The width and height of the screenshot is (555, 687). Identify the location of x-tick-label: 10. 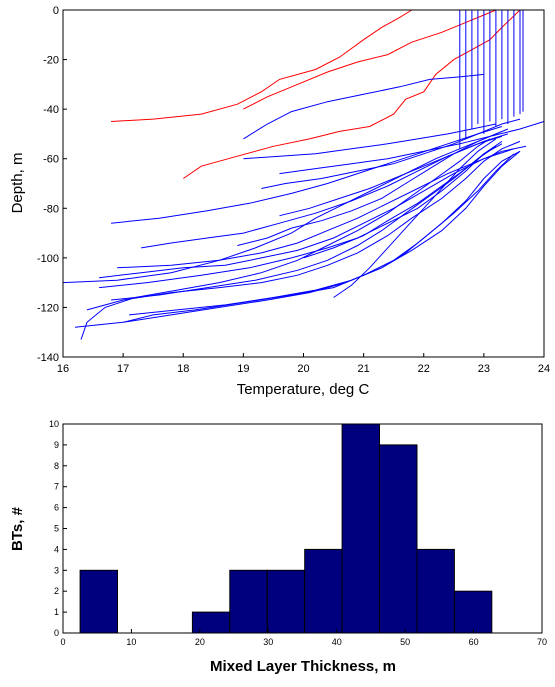
(131, 642).